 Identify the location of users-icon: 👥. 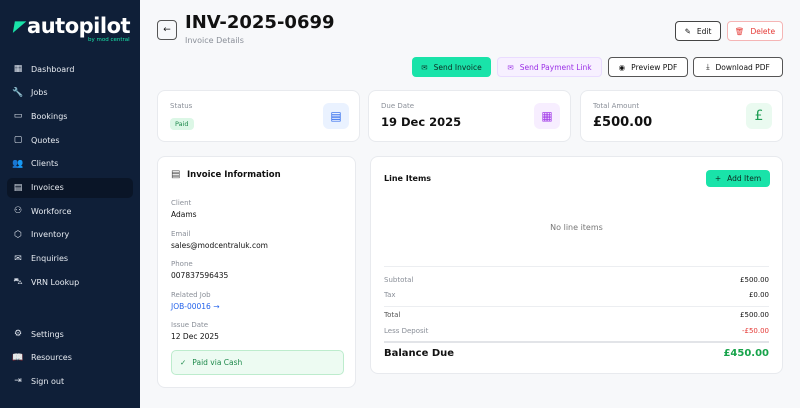
(18, 163).